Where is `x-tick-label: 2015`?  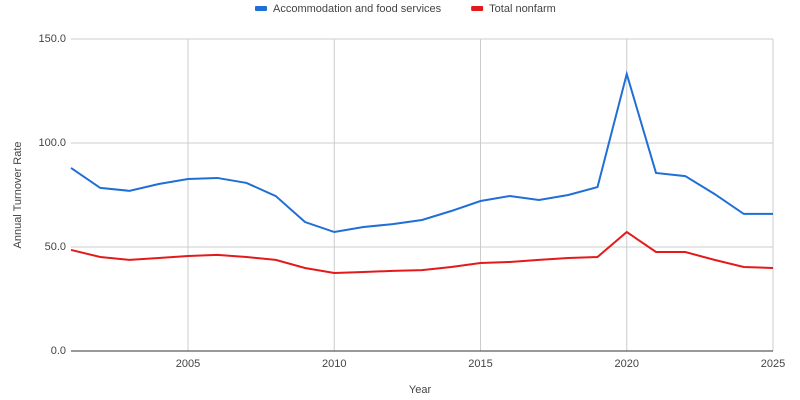
x-tick-label: 2015 is located at coordinates (480, 364).